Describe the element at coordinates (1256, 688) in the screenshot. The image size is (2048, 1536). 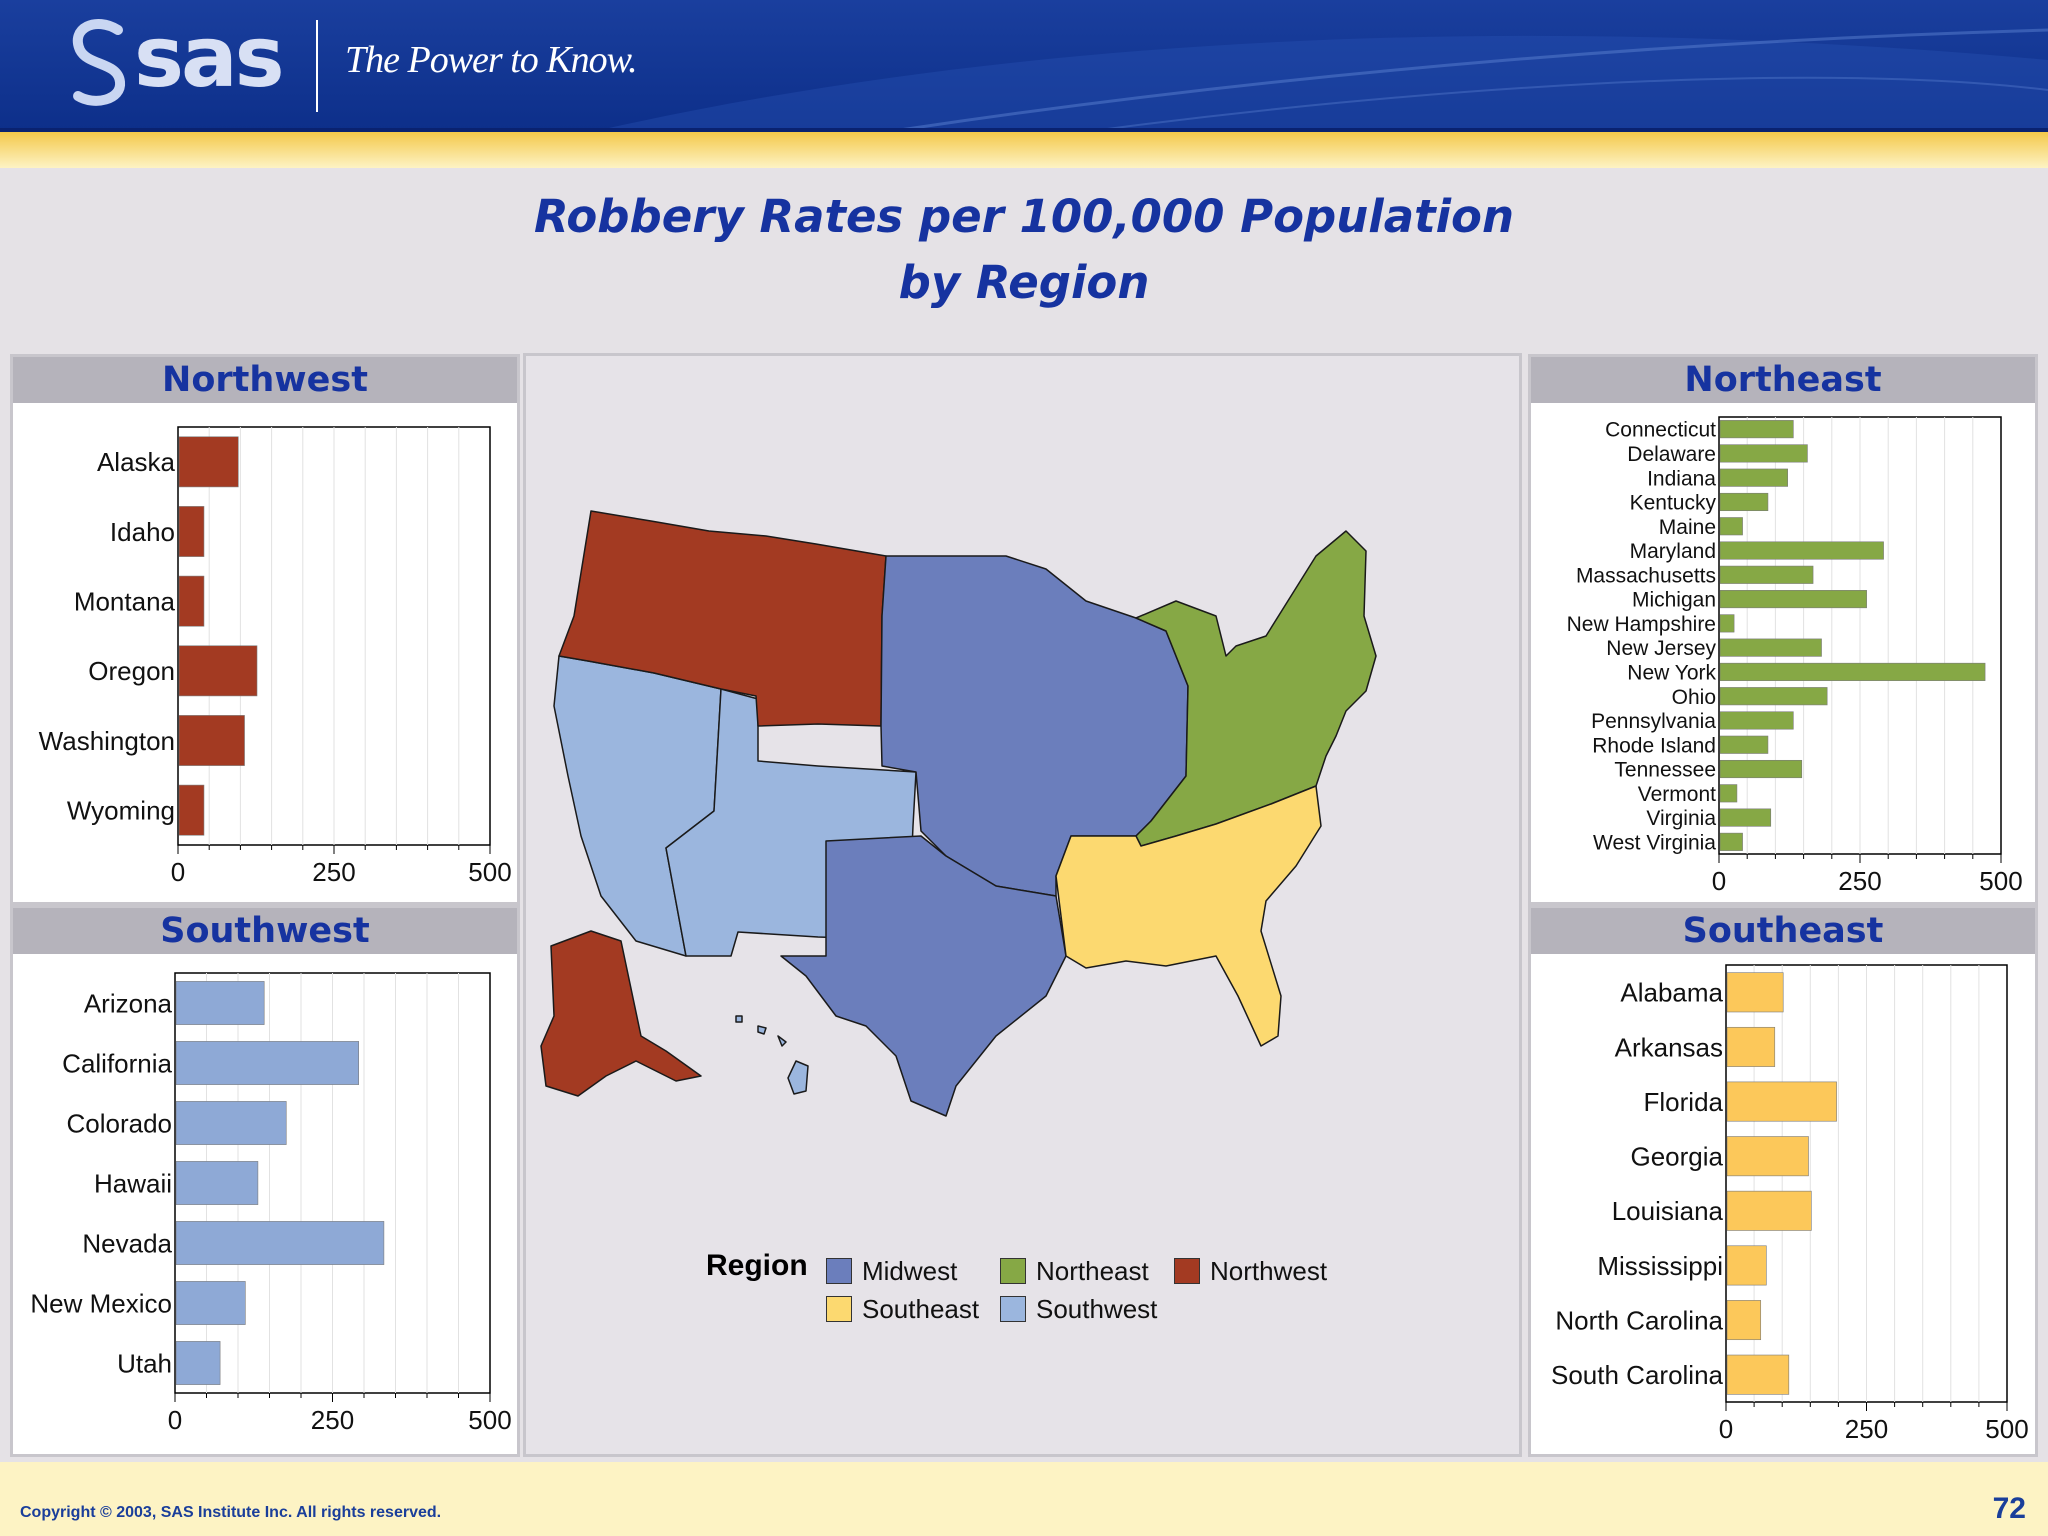
I see `region-northeast` at that location.